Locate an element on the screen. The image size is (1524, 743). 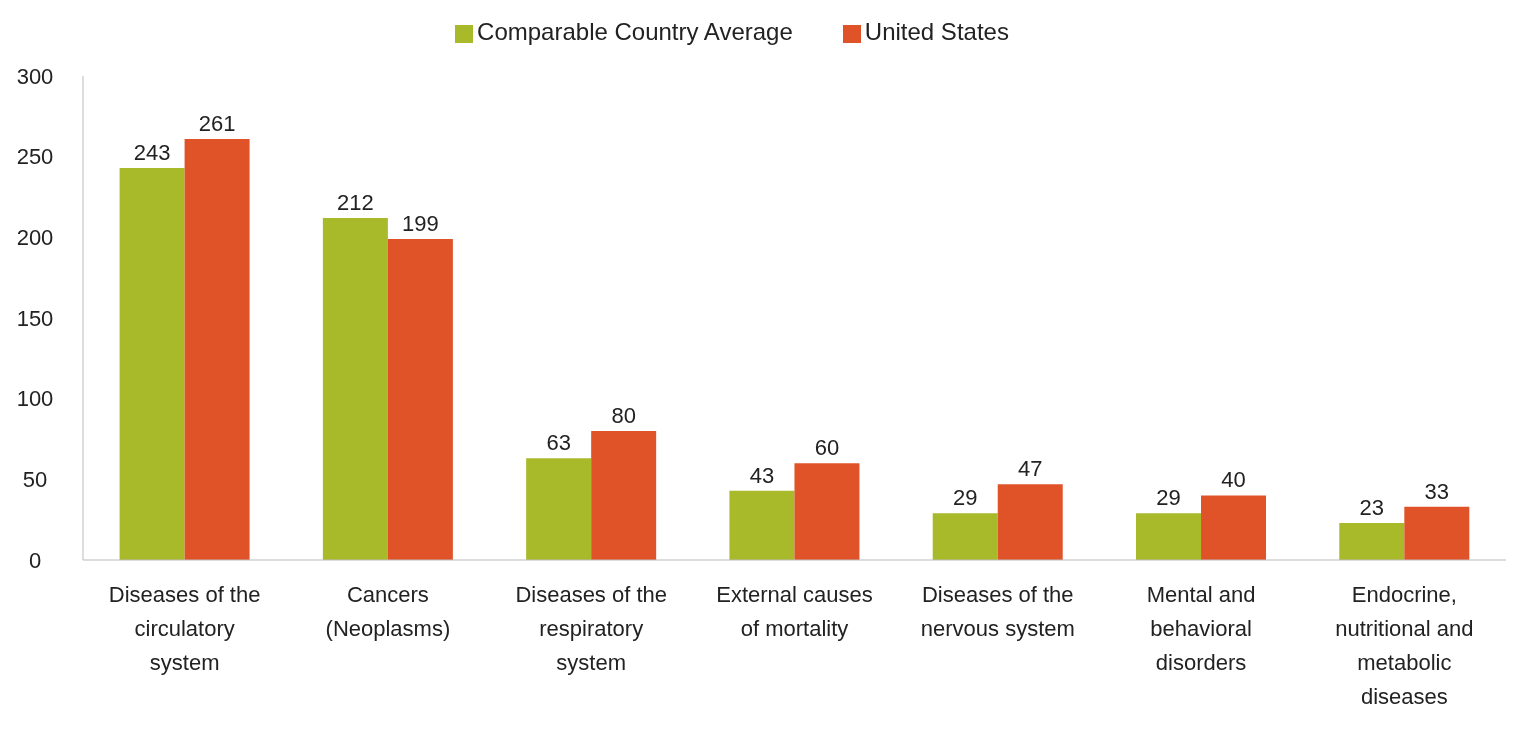
data-label: 243 is located at coordinates (152, 152).